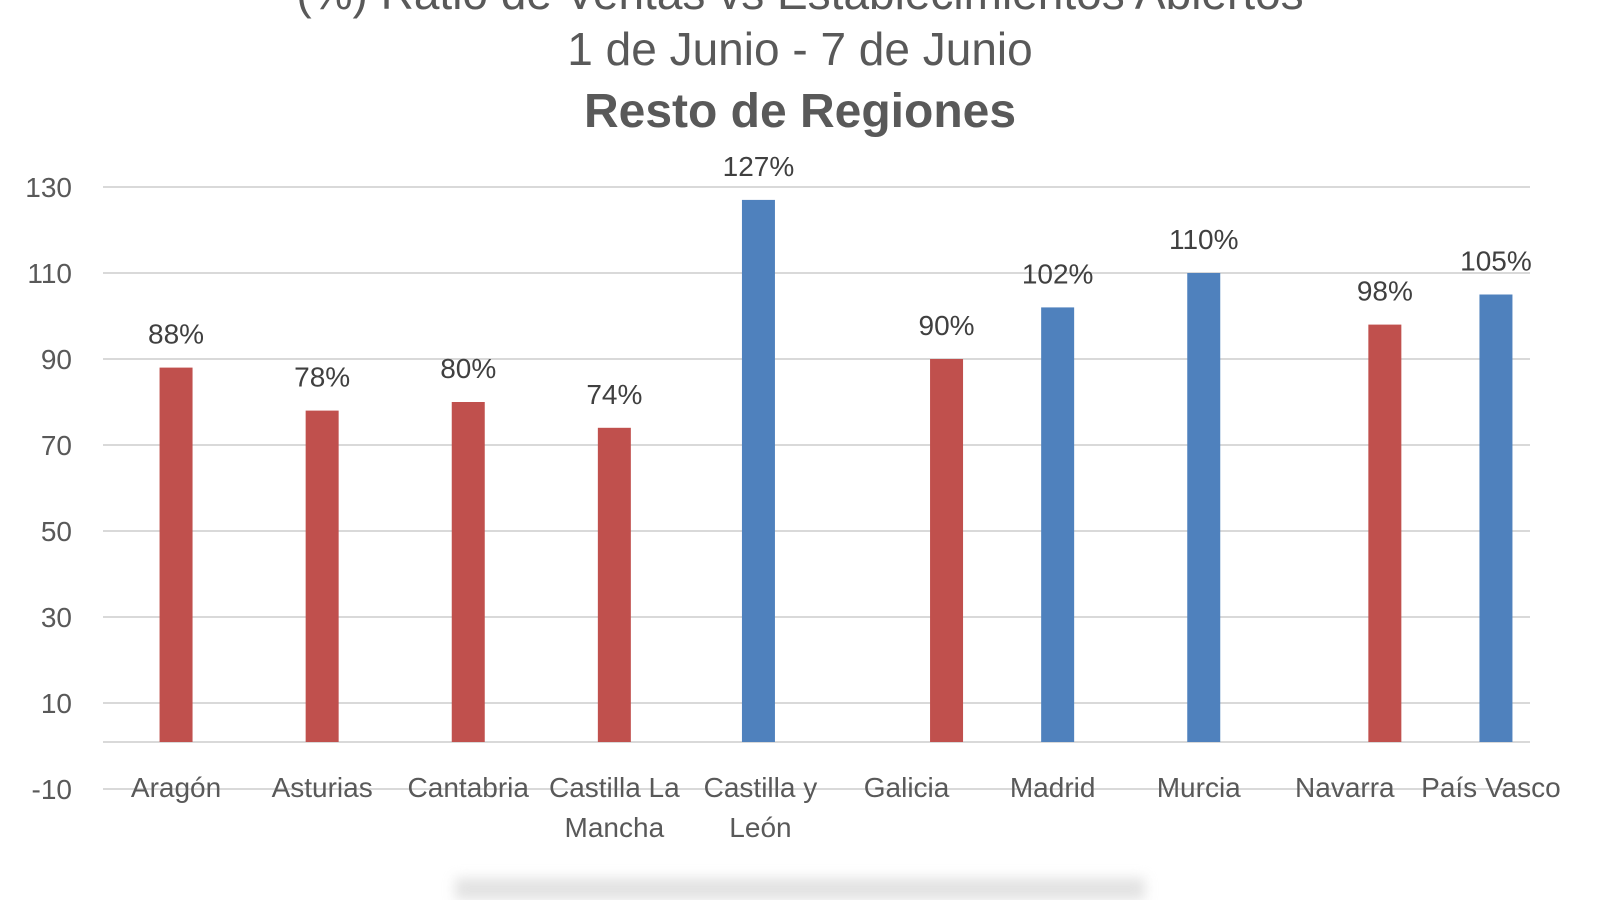  Describe the element at coordinates (759, 166) in the screenshot. I see `data-label: 127%` at that location.